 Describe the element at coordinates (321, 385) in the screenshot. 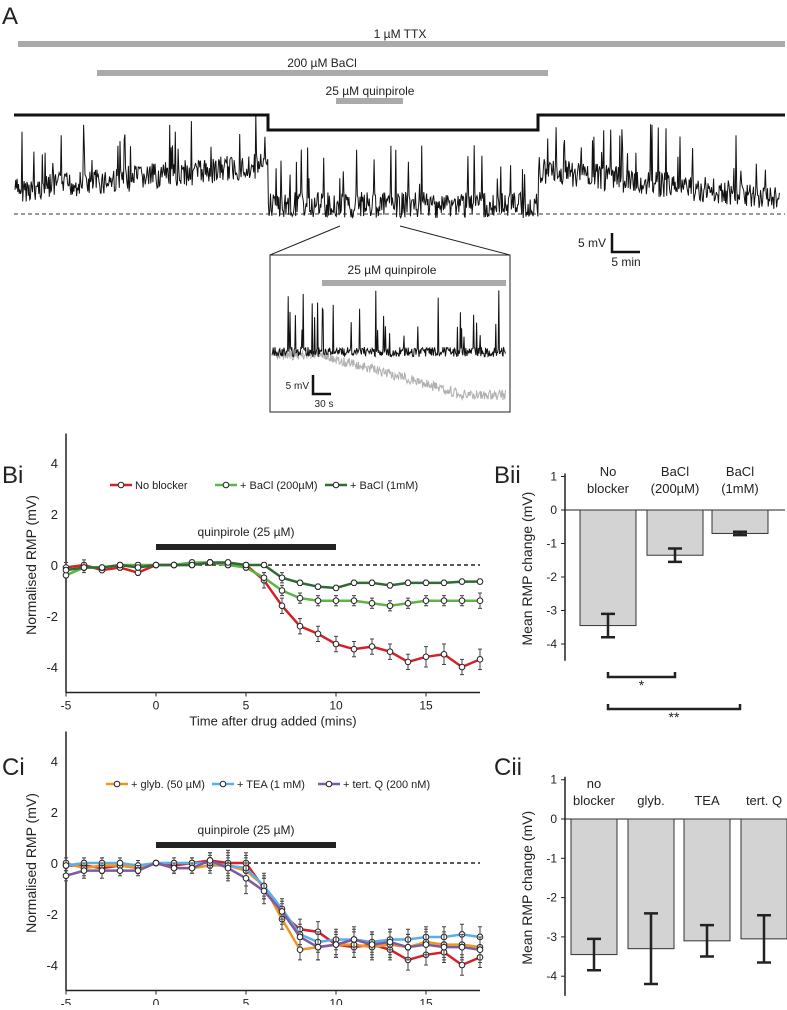

I see `inset-scale-bar` at that location.